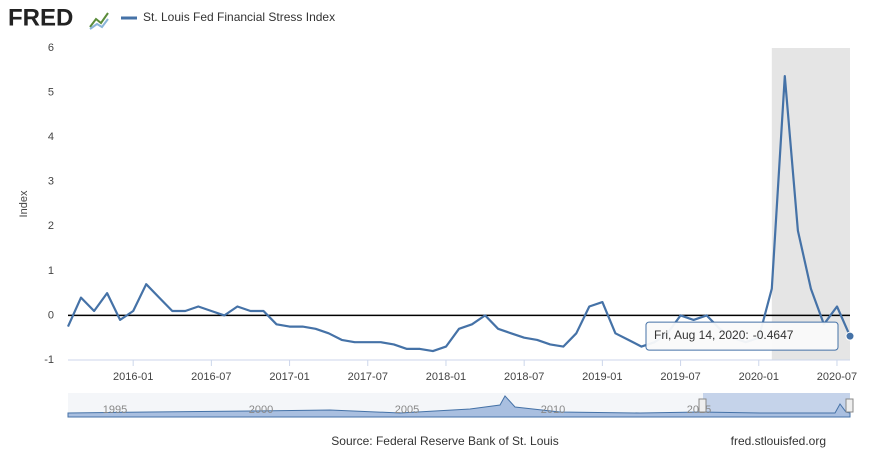 The height and width of the screenshot is (464, 880). Describe the element at coordinates (446, 377) in the screenshot. I see `x-tick-label: 2018-01` at that location.